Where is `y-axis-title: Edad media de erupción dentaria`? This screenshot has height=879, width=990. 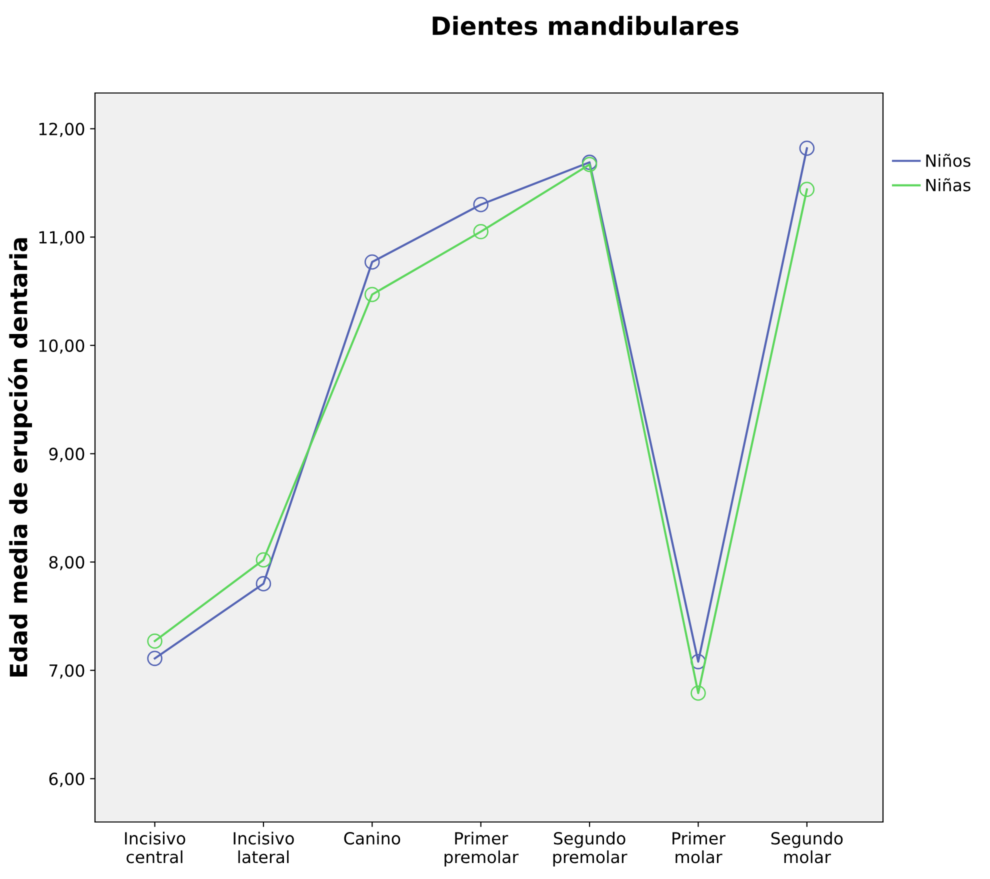
y-axis-title: Edad media de erupción dentaria is located at coordinates (20, 457).